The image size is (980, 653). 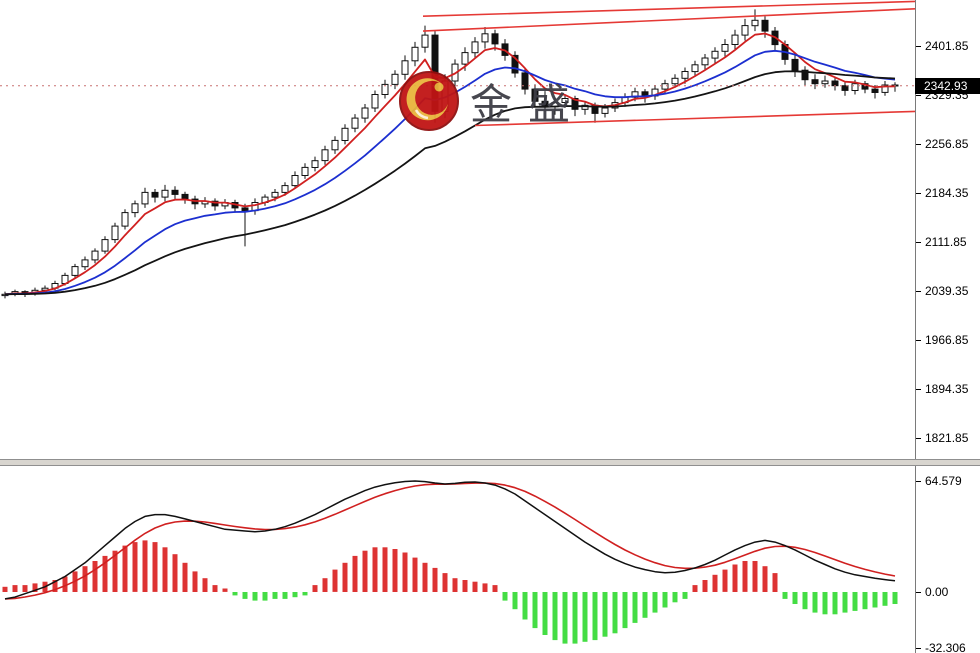 I want to click on current-price-badge: 2342.93, so click(x=947, y=86).